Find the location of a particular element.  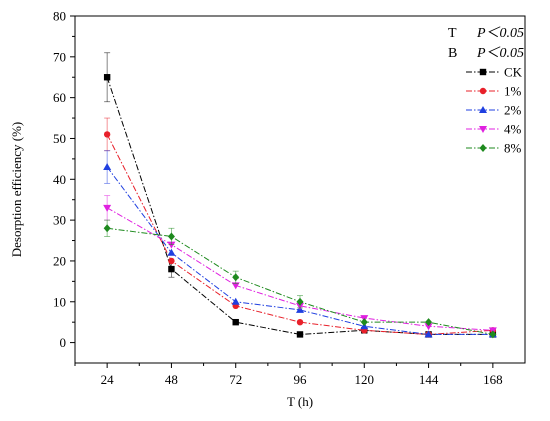

x-tick-label: 72 is located at coordinates (235, 379).